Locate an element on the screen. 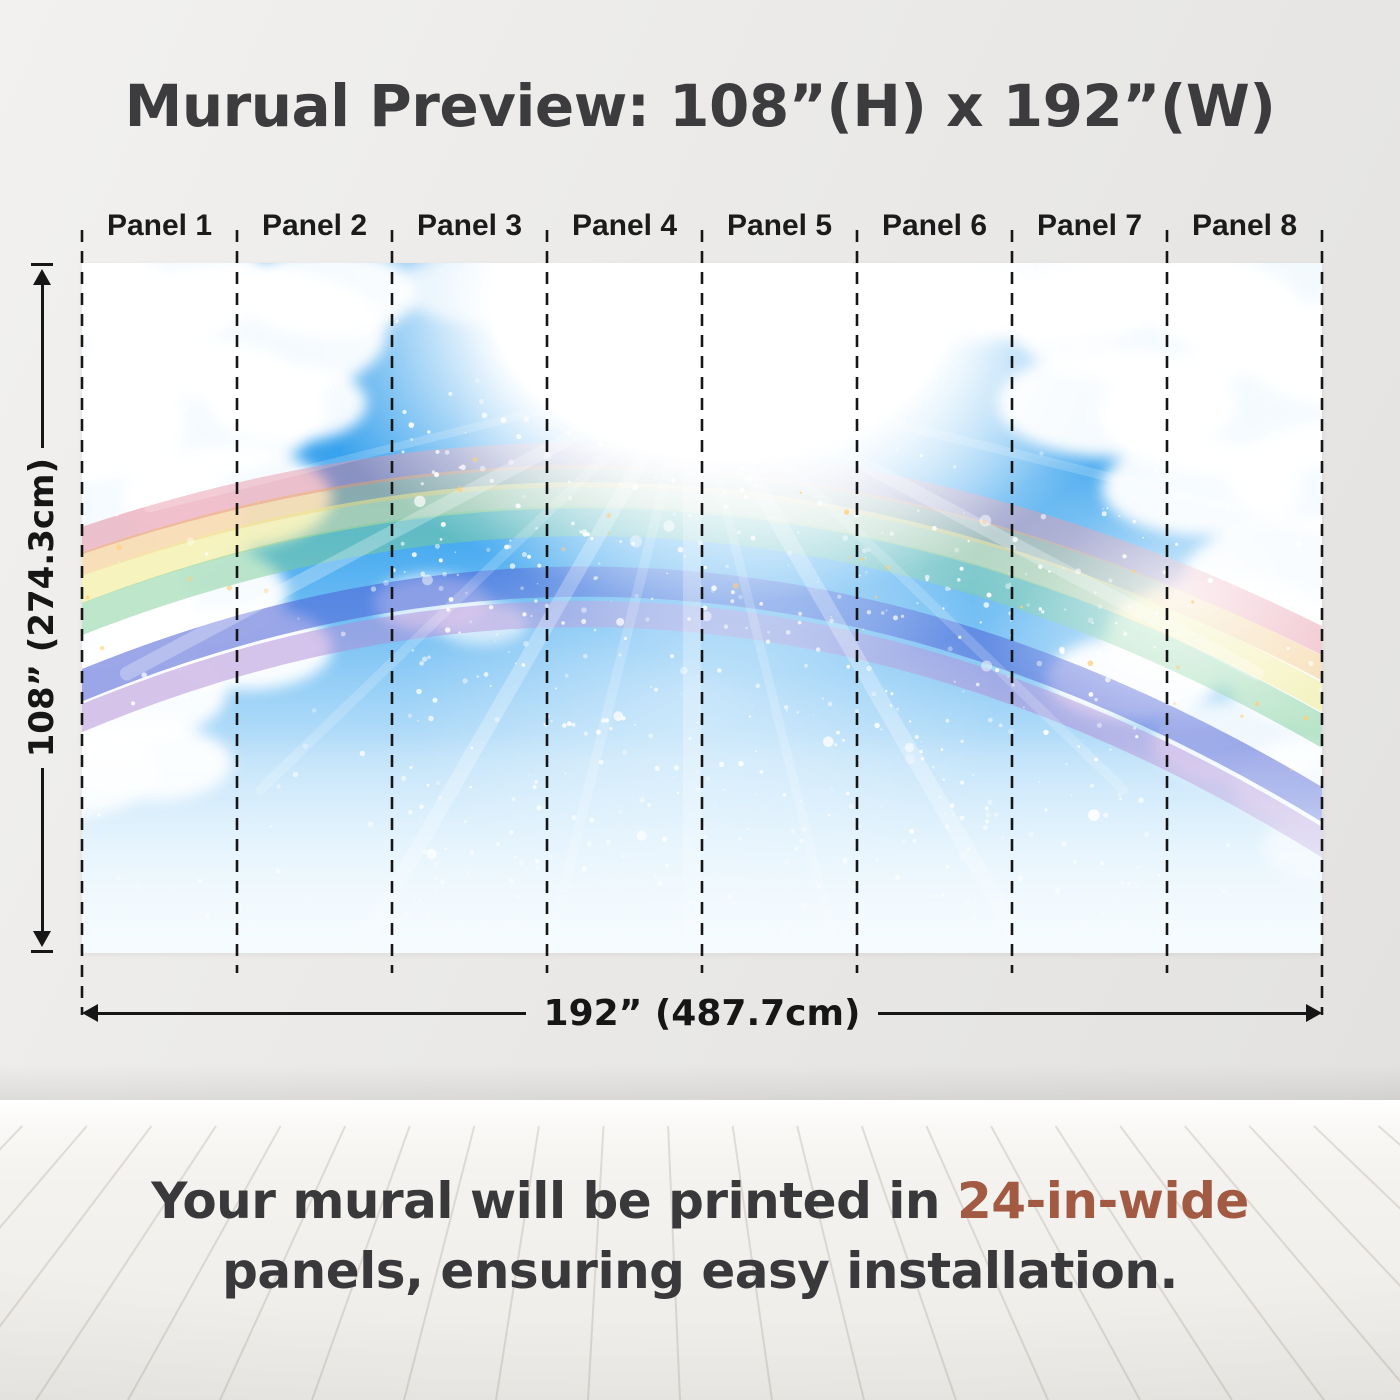  panel-label-2: Panel 2 is located at coordinates (314, 225).